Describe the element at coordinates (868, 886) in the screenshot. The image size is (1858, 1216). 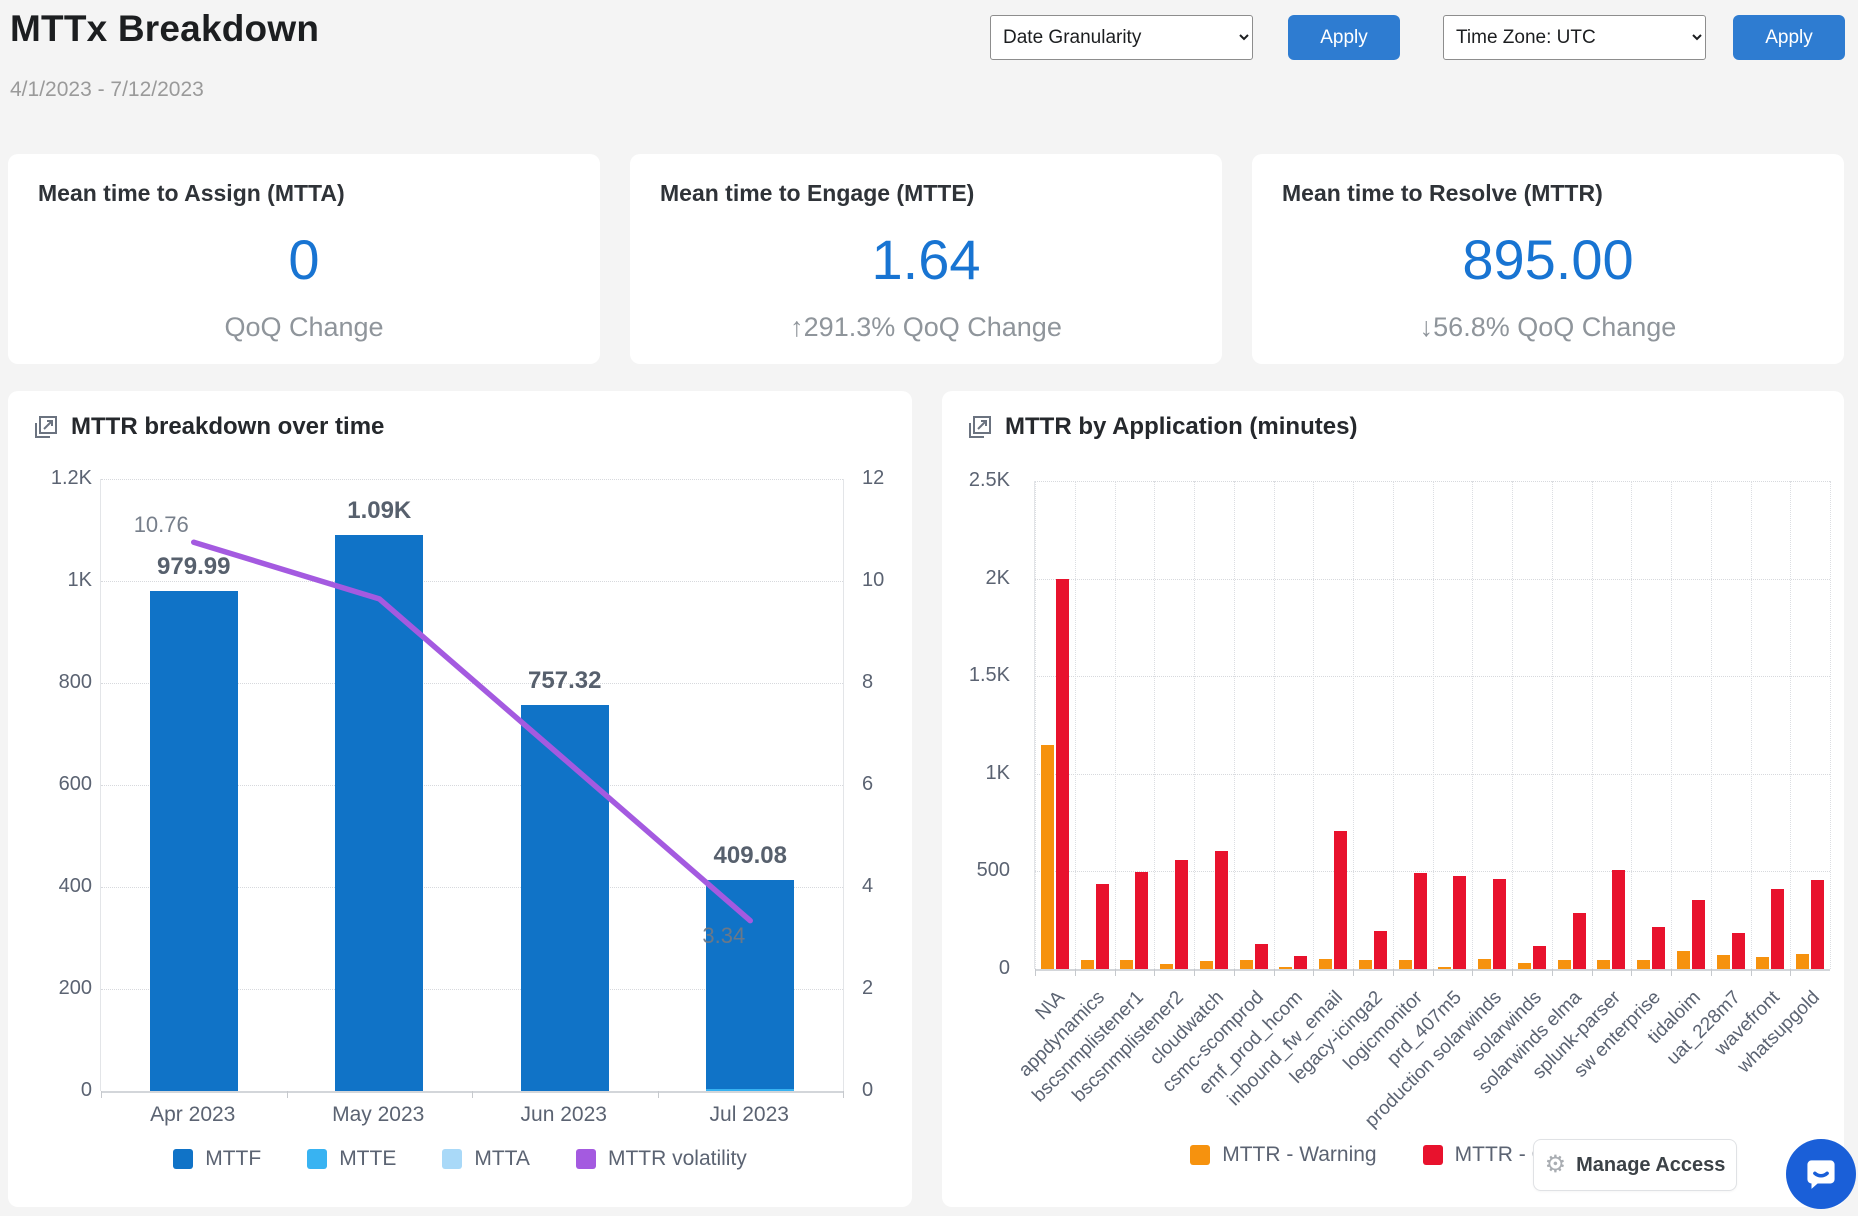
I see `y-axis-right-tick-label: 4` at that location.